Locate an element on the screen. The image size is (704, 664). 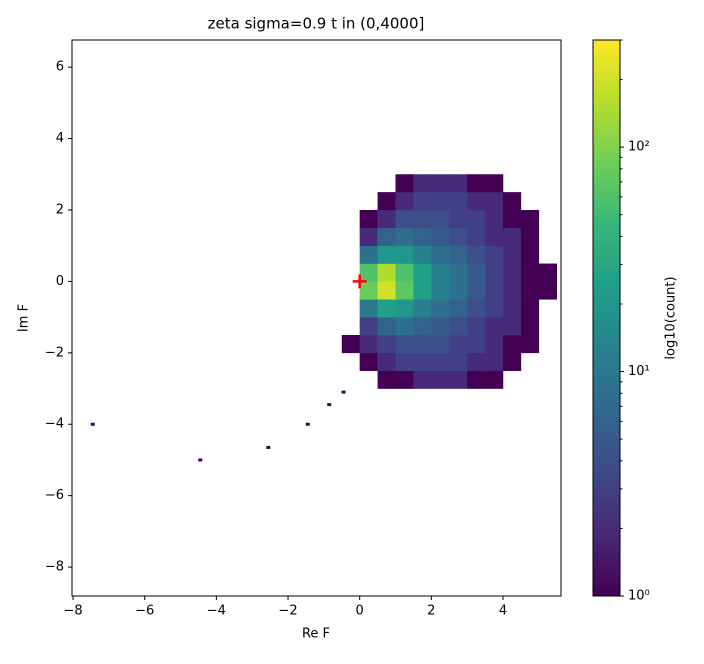
colorbar is located at coordinates (606, 318).